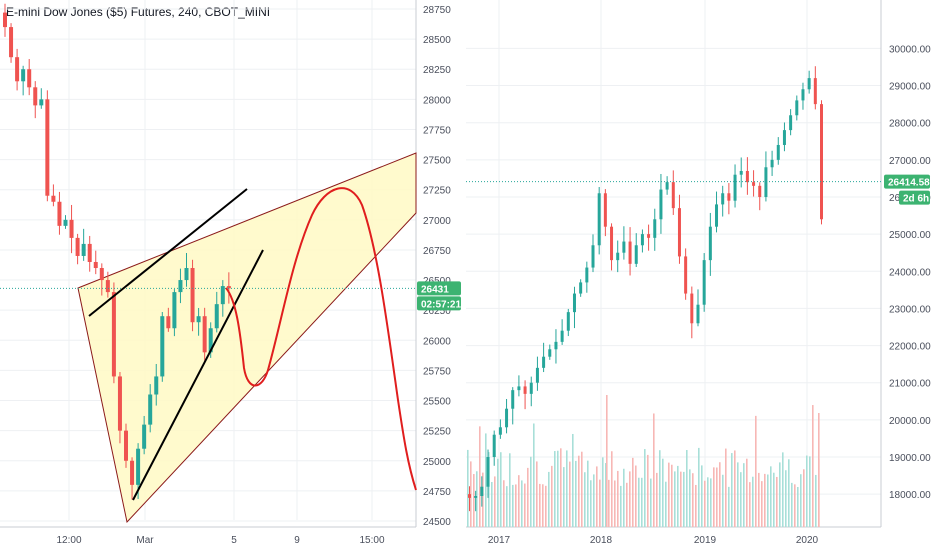 The image size is (932, 550). What do you see at coordinates (437, 432) in the screenshot?
I see `left-y-tick-label: 25250` at bounding box center [437, 432].